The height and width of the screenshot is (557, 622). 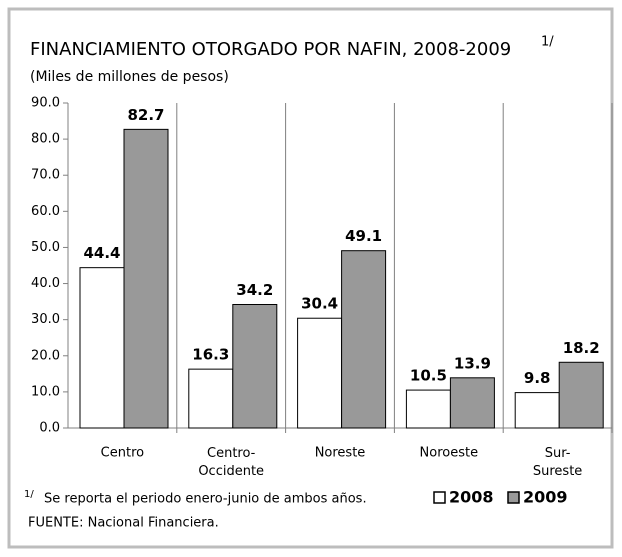 What do you see at coordinates (101, 253) in the screenshot?
I see `data-label: 44.4` at bounding box center [101, 253].